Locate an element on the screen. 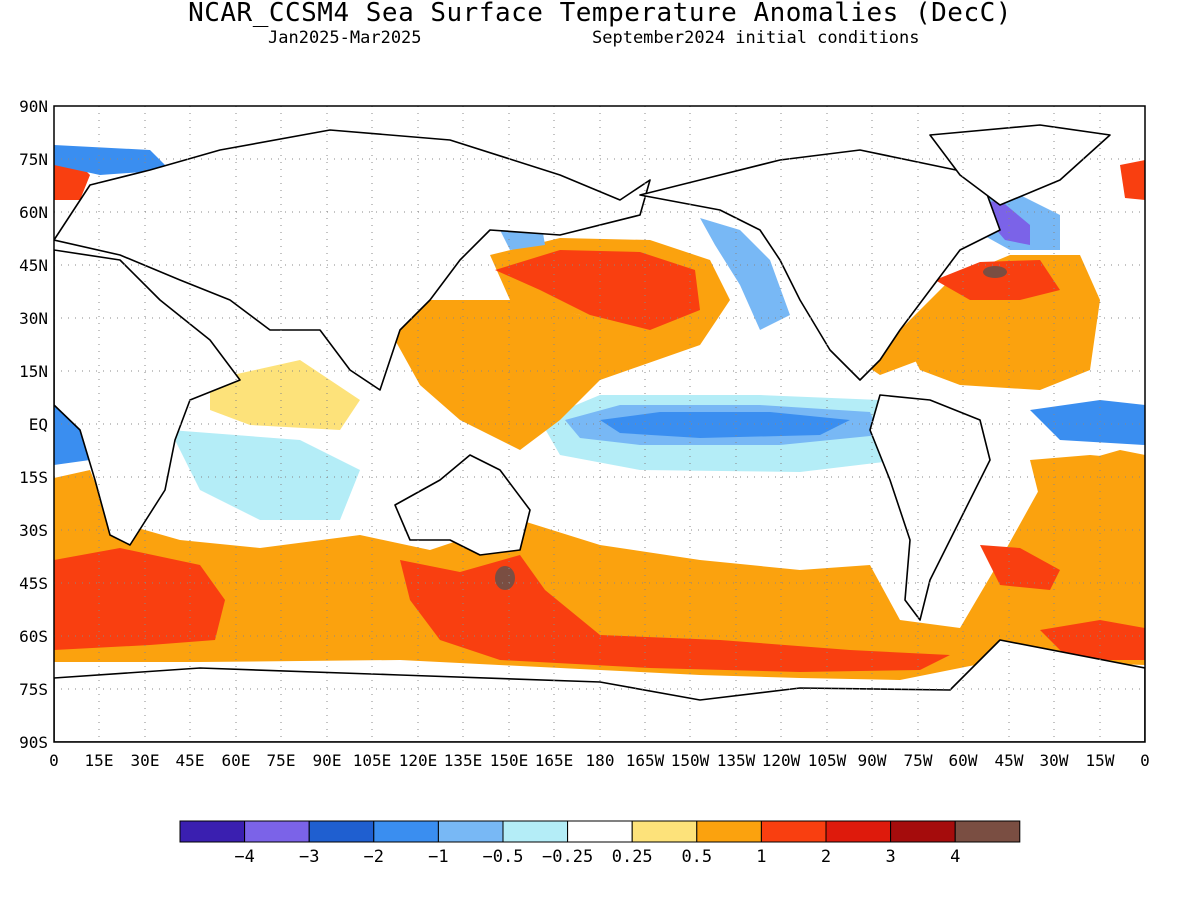 This screenshot has width=1200, height=900. colorbar-label: 0.5 is located at coordinates (696, 857).